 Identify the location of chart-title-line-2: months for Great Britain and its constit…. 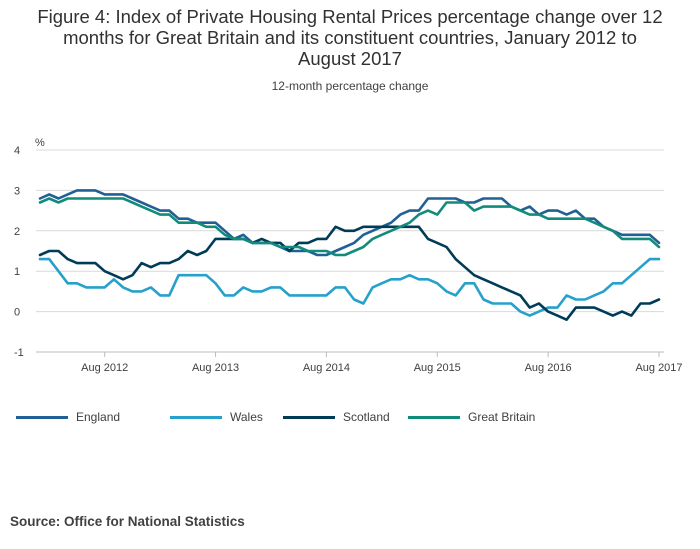
(350, 37).